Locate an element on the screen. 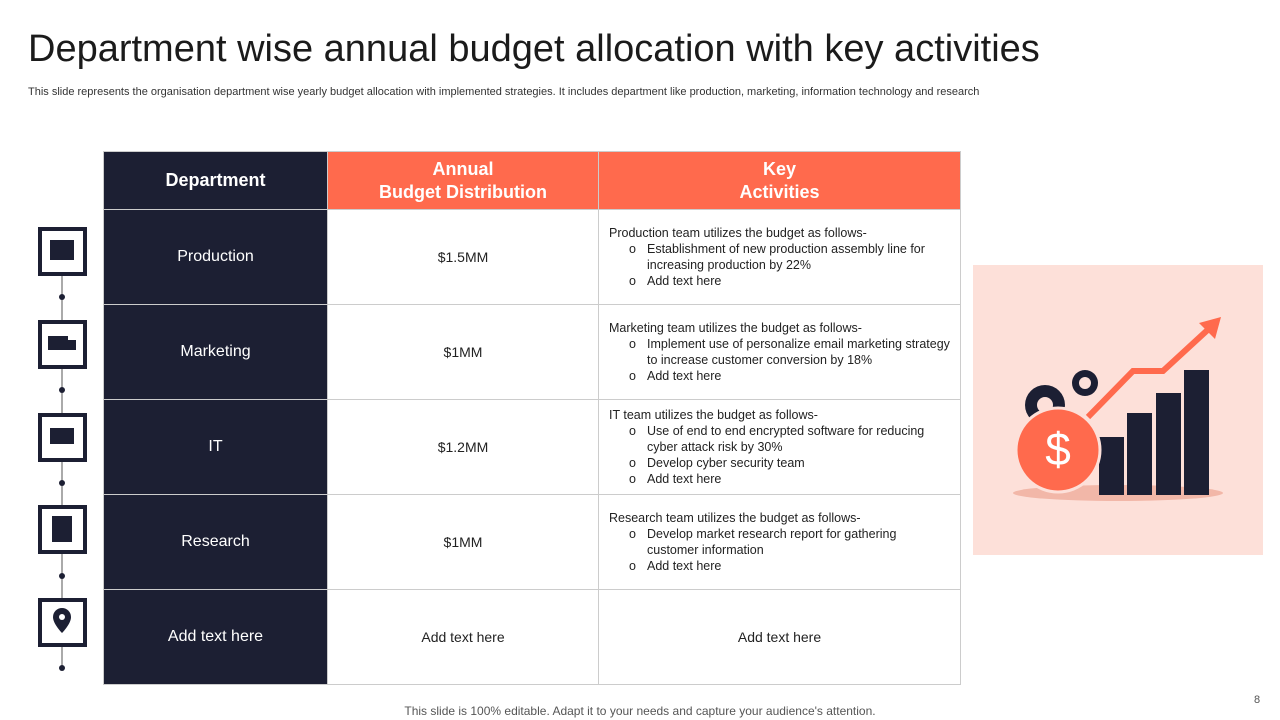 This screenshot has height=720, width=1280. header-line: Annual is located at coordinates (463, 168).